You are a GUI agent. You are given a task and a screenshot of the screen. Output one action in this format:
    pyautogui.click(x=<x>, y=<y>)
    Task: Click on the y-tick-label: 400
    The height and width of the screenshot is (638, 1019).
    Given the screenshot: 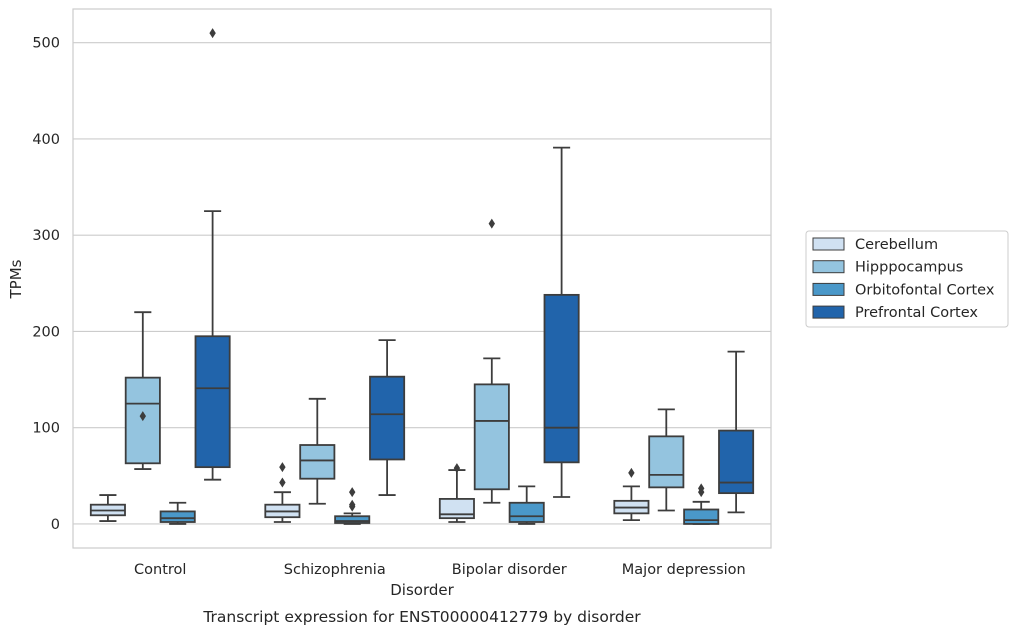 What is the action you would take?
    pyautogui.click(x=46, y=140)
    